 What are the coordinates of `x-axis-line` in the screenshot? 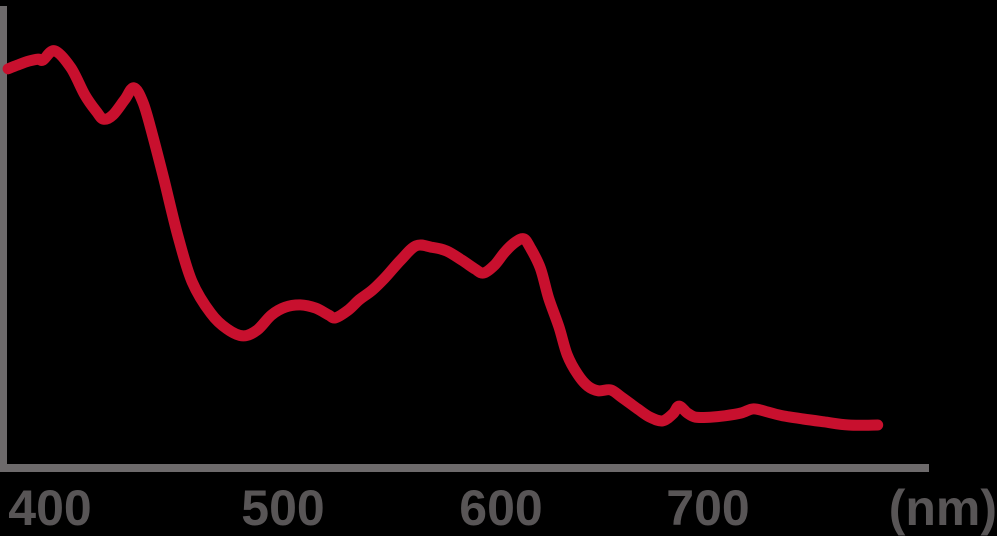 It's located at (464, 468).